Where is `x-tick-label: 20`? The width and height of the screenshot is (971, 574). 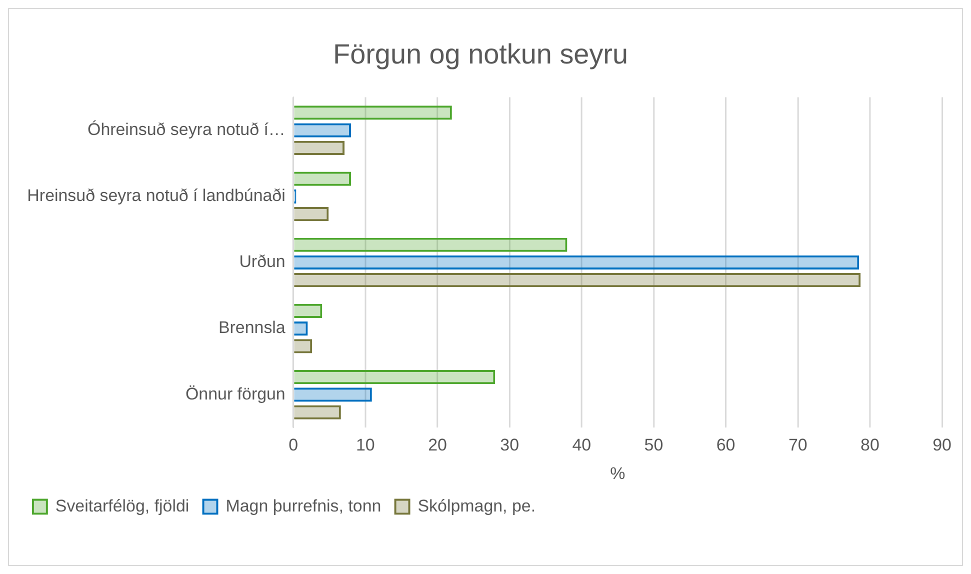 x-tick-label: 20 is located at coordinates (437, 445).